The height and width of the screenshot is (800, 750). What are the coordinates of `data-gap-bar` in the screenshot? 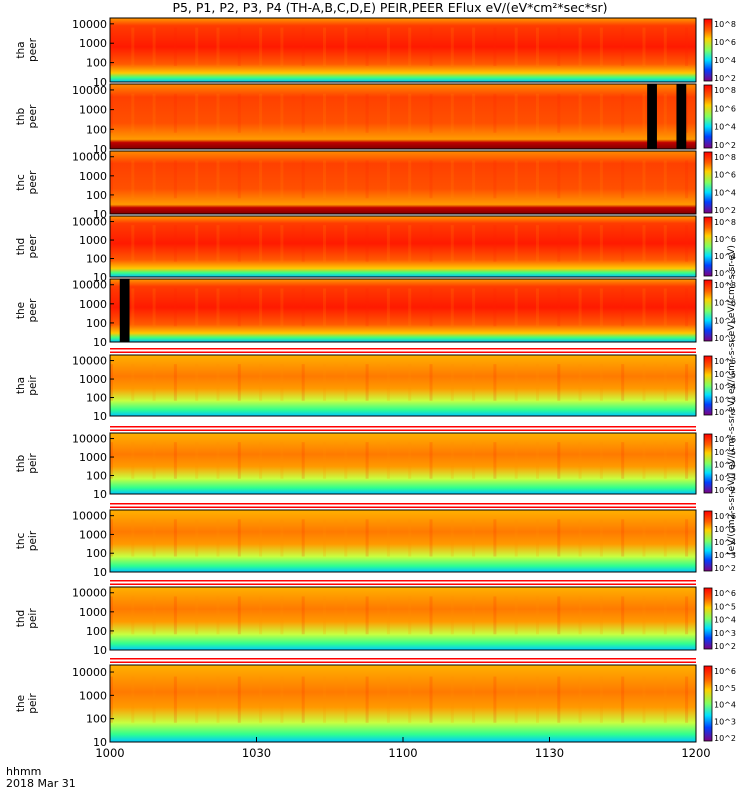 It's located at (681, 116).